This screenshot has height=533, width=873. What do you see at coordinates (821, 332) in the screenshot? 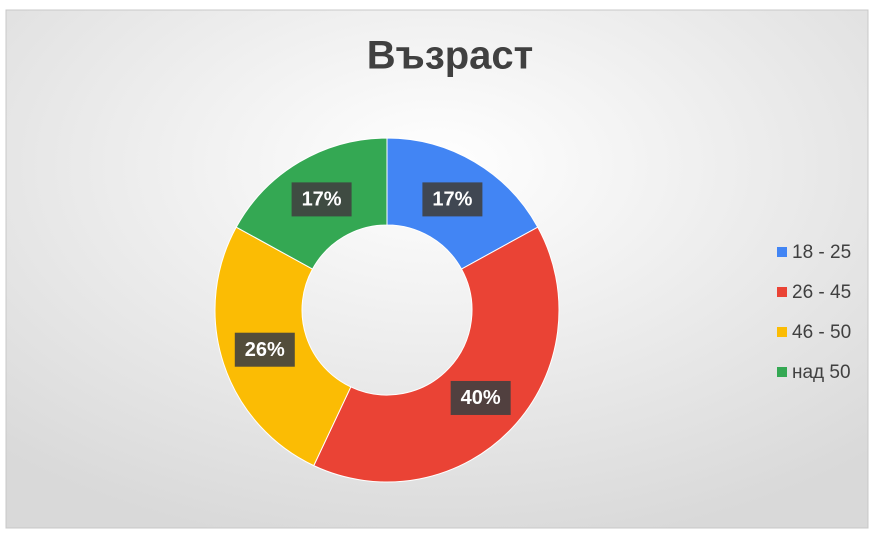
I see `legend-label: 46 - 50` at bounding box center [821, 332].